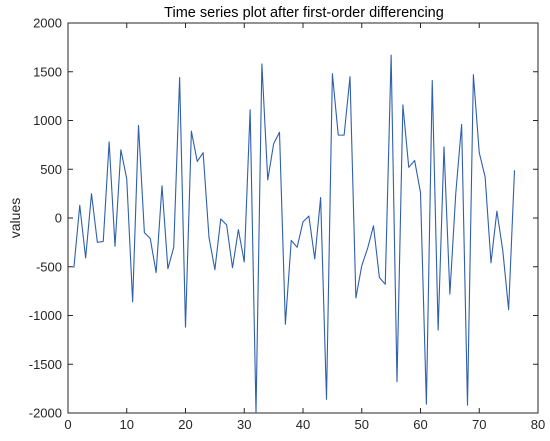  I want to click on y-tick-label: -1500, so click(45, 364).